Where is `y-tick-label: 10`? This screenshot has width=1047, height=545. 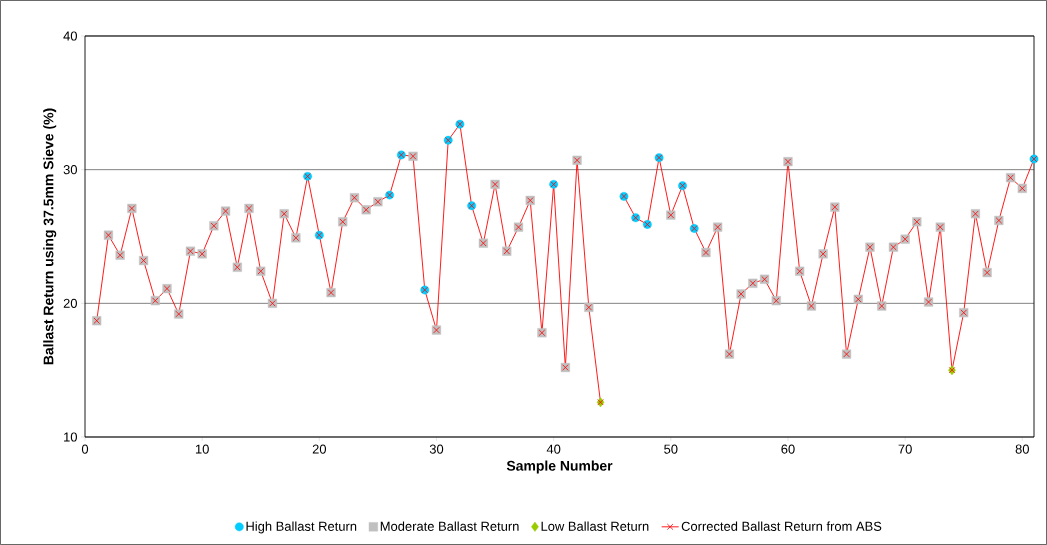
y-tick-label: 10 is located at coordinates (70, 437).